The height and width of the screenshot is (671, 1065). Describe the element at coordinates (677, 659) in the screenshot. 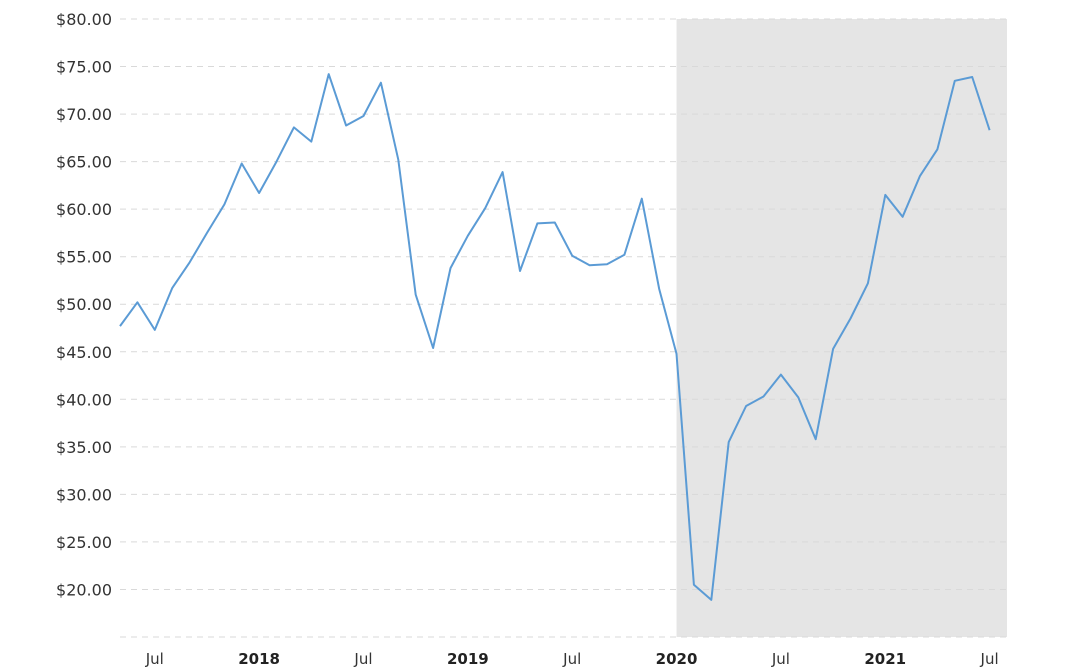

I see `x-tick-label: 2020` at that location.